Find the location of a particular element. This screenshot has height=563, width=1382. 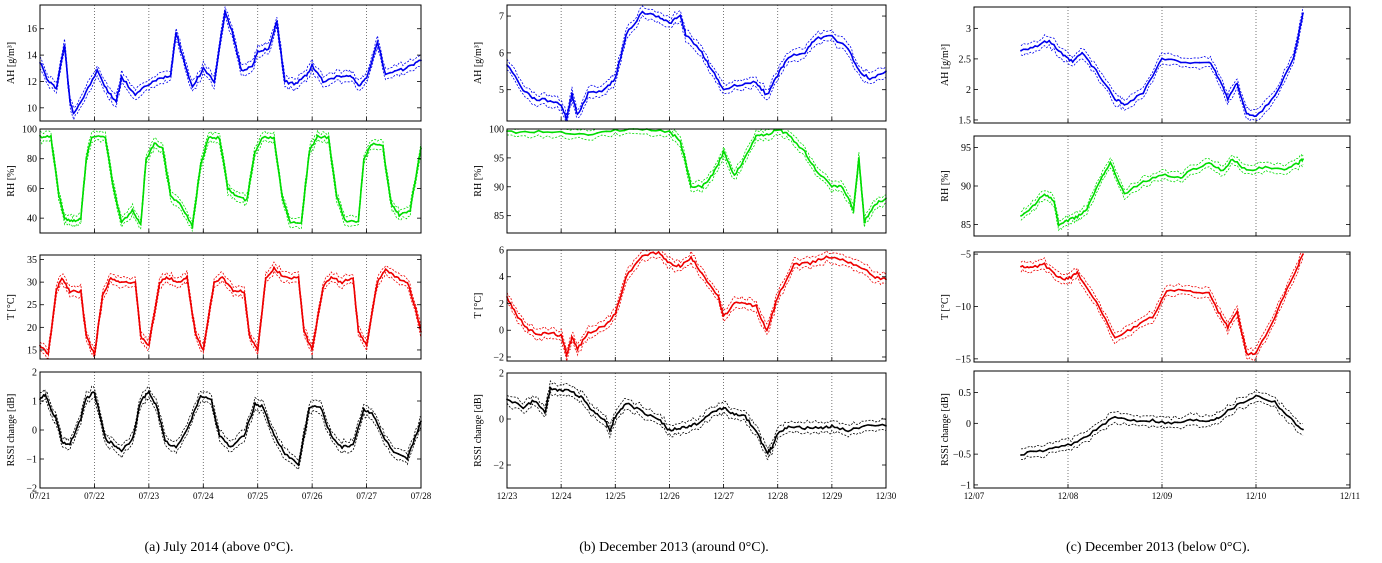

y-axis-label: AH [g/m³] is located at coordinates (478, 63).